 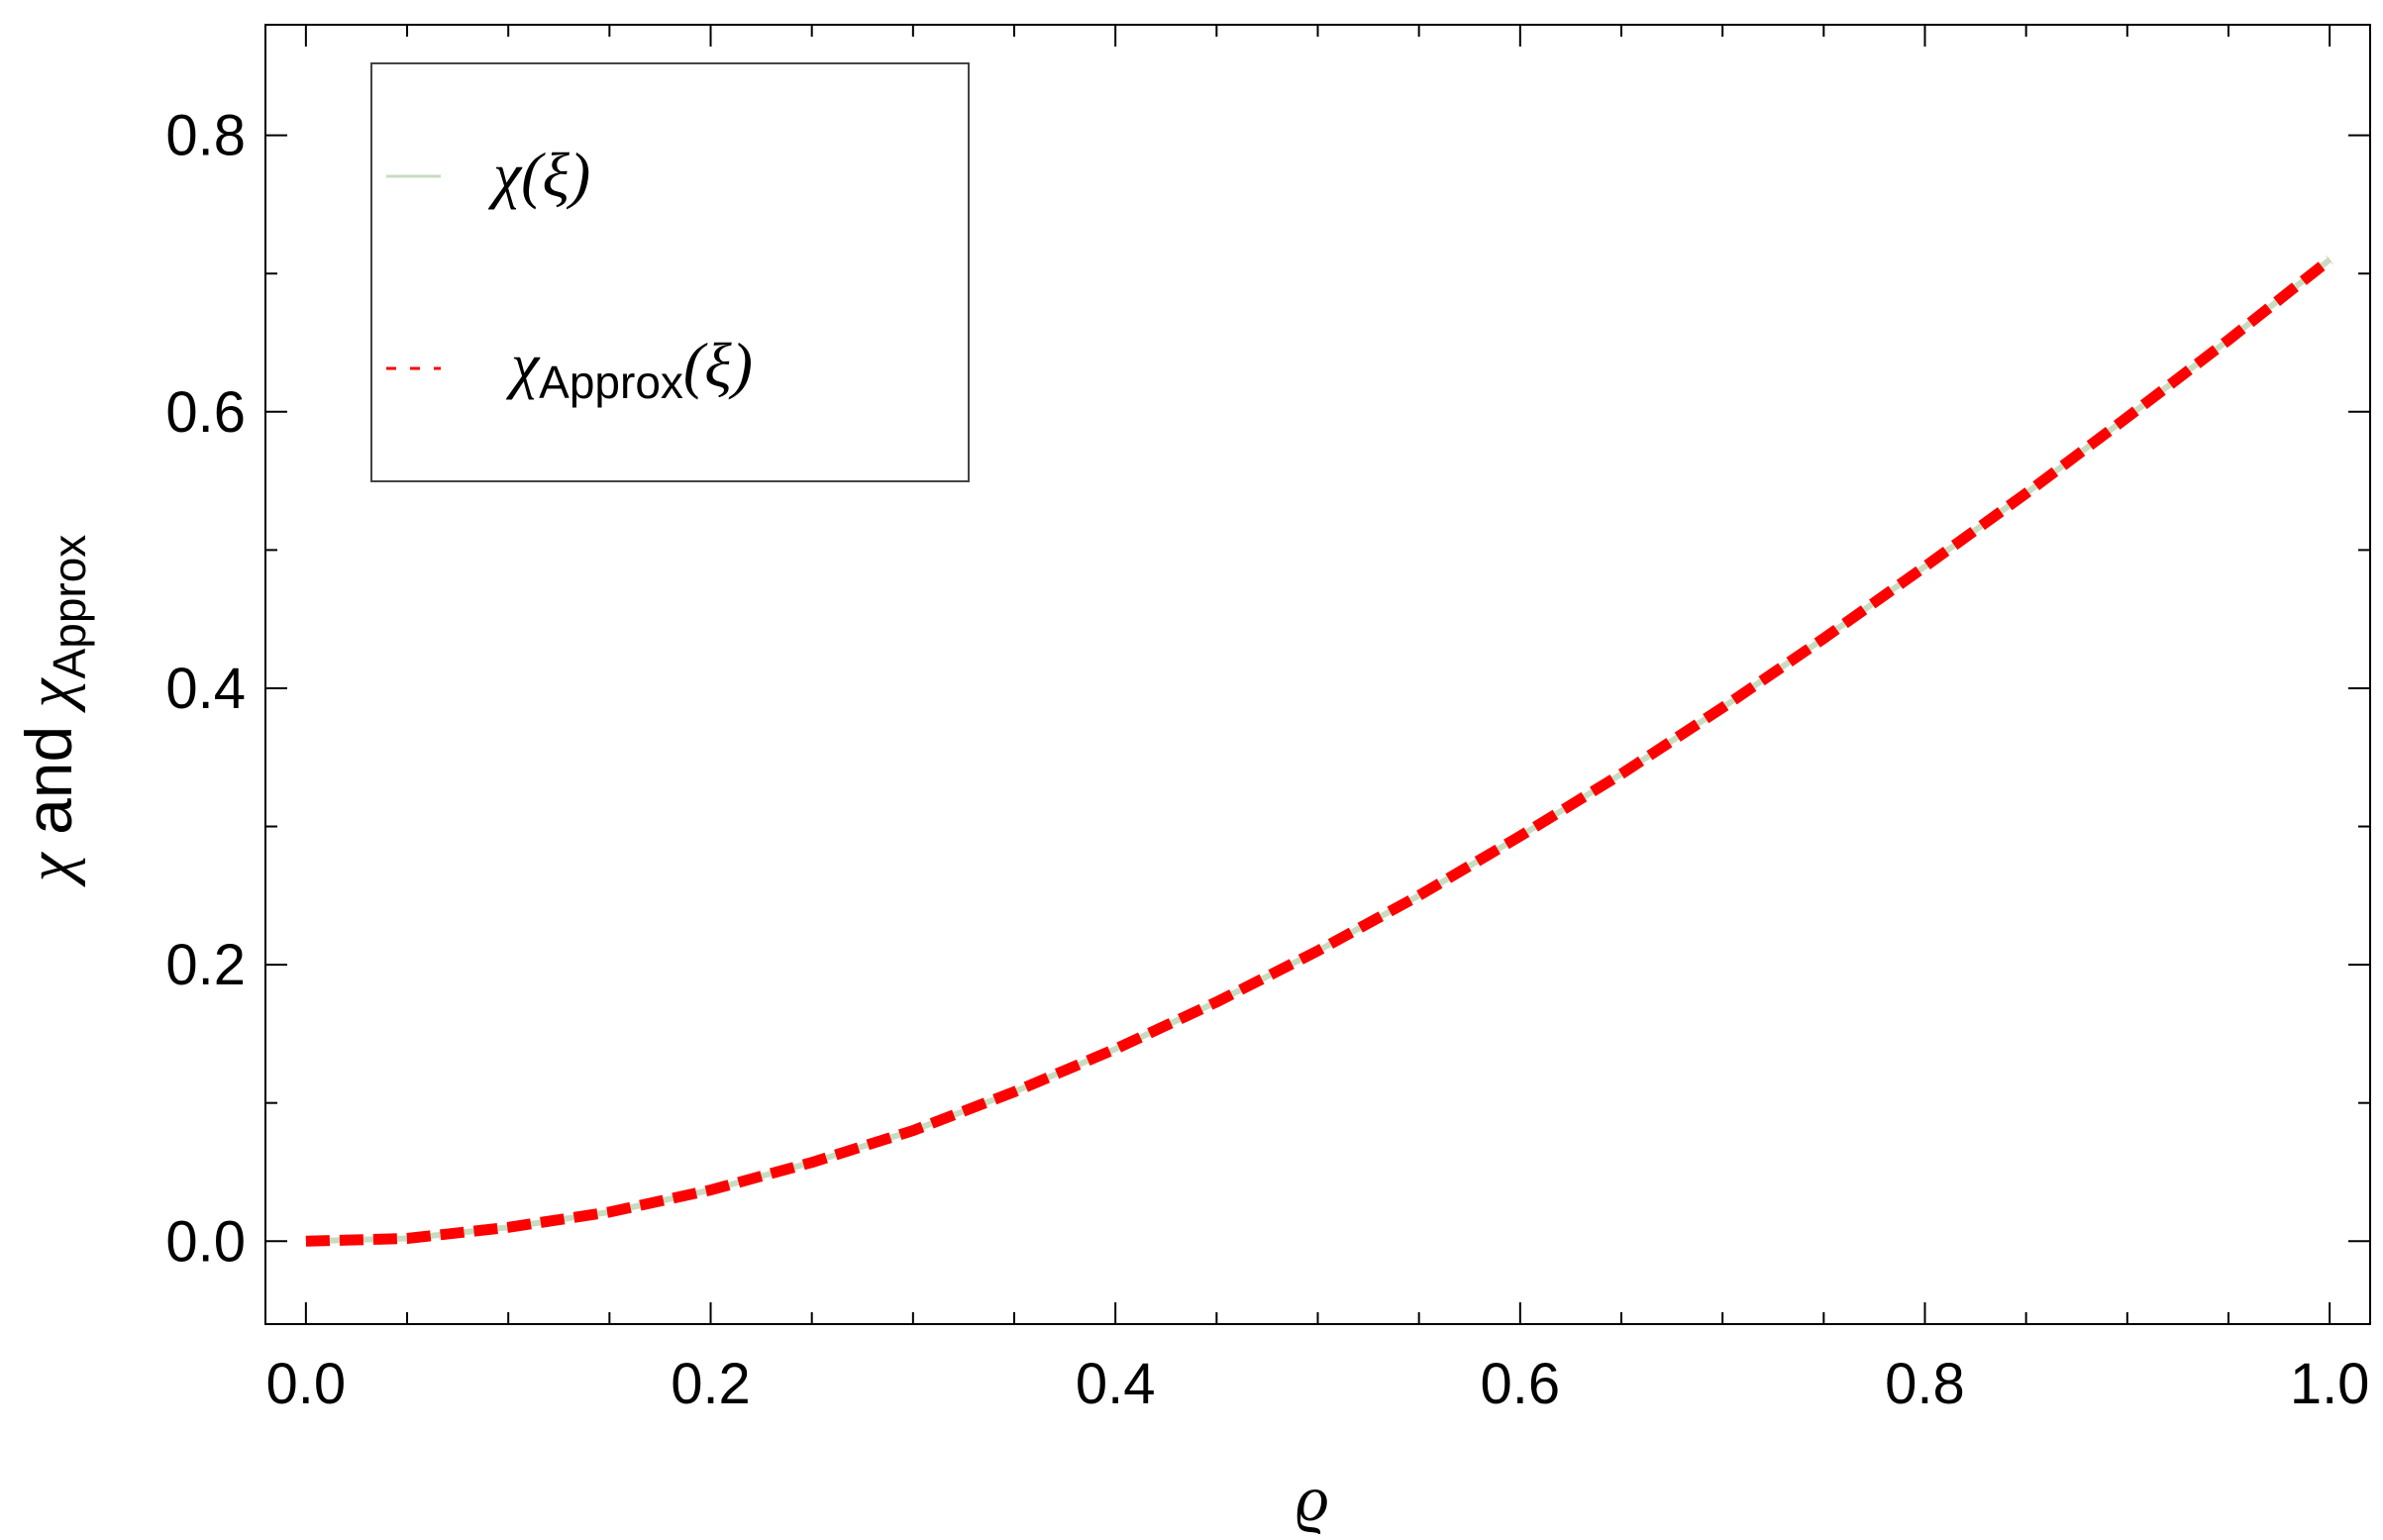 What do you see at coordinates (2330, 1384) in the screenshot?
I see `x-tick-label: 1.0` at bounding box center [2330, 1384].